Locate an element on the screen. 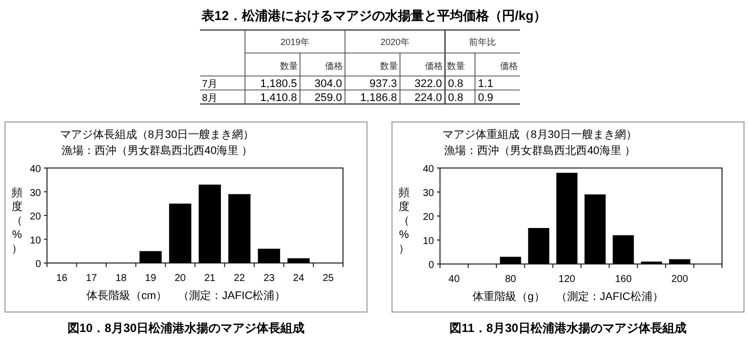 The image size is (748, 339). caption: 図11．8月30日松浦港水揚のマアジ体長組成 is located at coordinates (568, 328).